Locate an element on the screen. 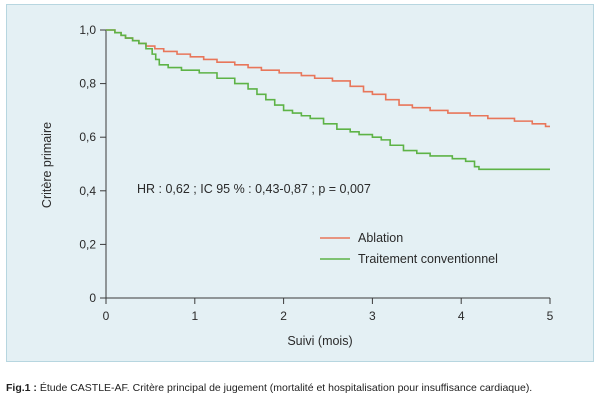  y-tick-label: 0,6 is located at coordinates (87, 137).